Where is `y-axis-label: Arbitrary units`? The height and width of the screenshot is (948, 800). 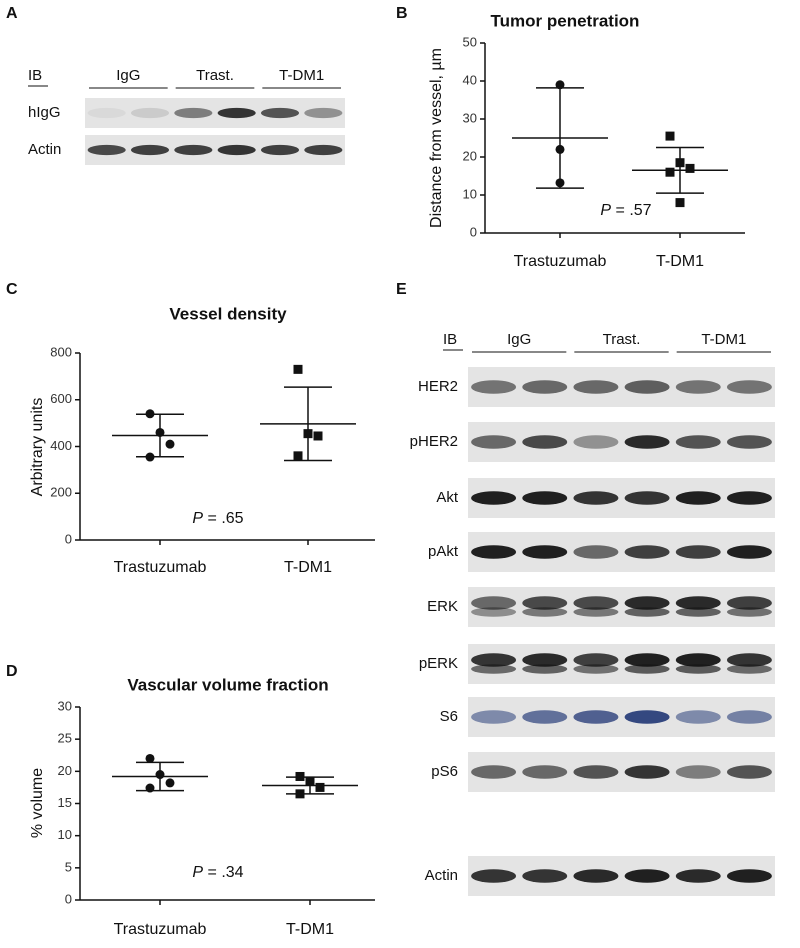
y-axis-label: Arbitrary units is located at coordinates (37, 447).